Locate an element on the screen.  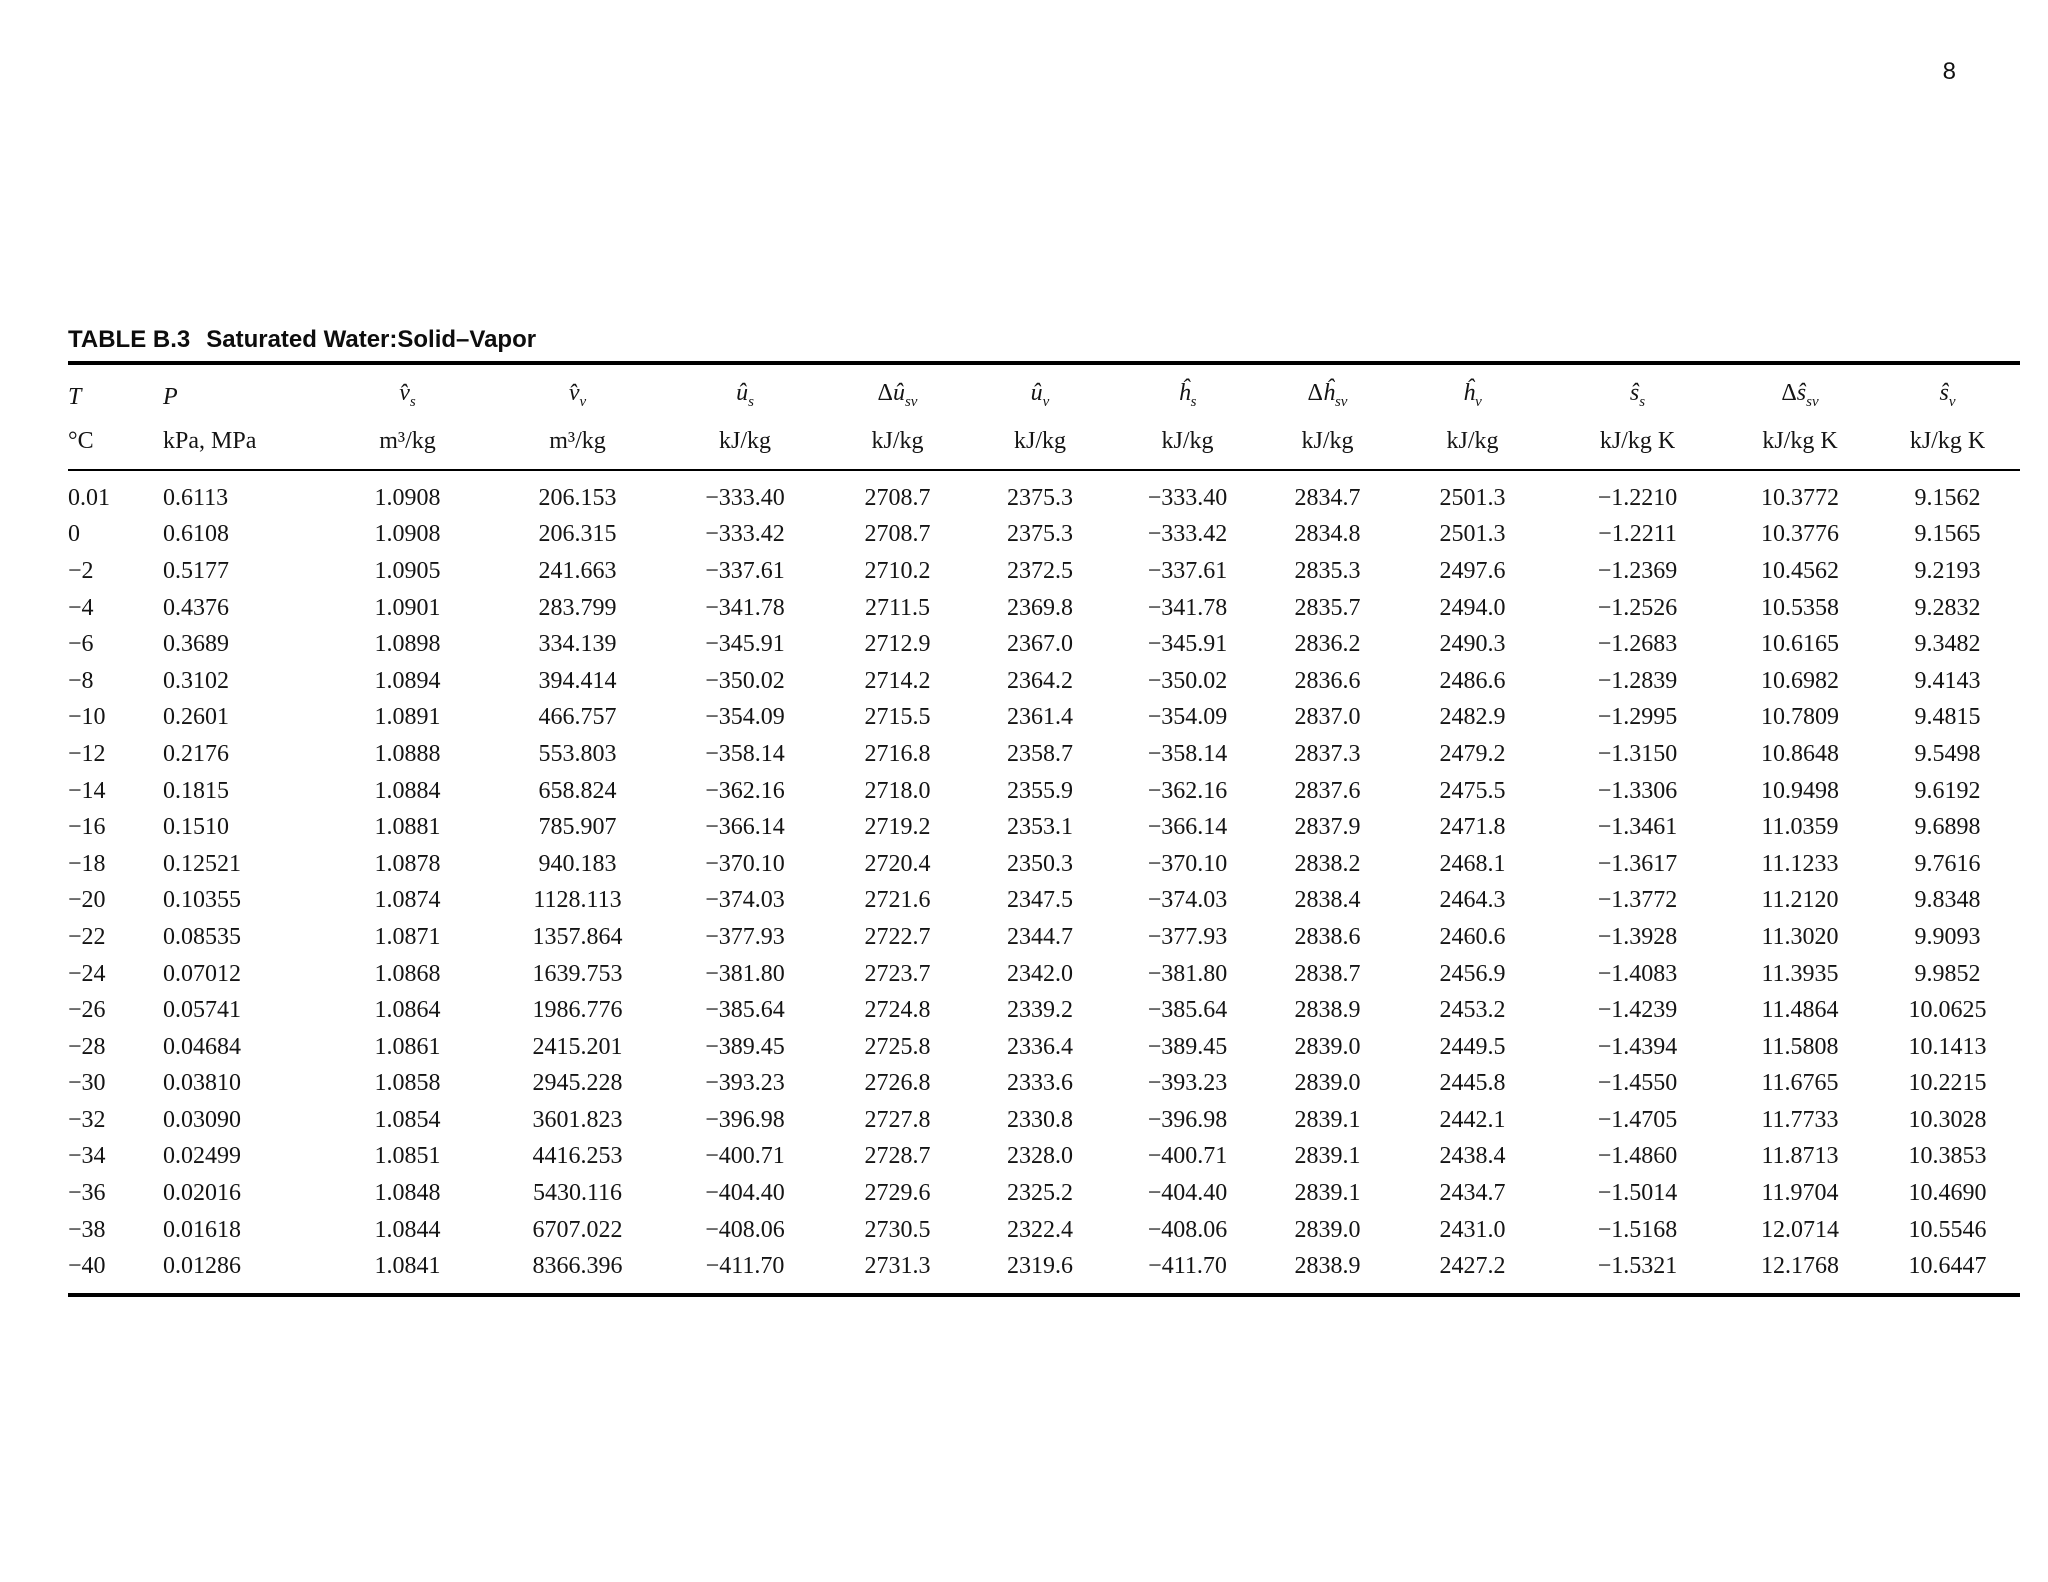
cell-P: 0.07012 is located at coordinates (202, 973).